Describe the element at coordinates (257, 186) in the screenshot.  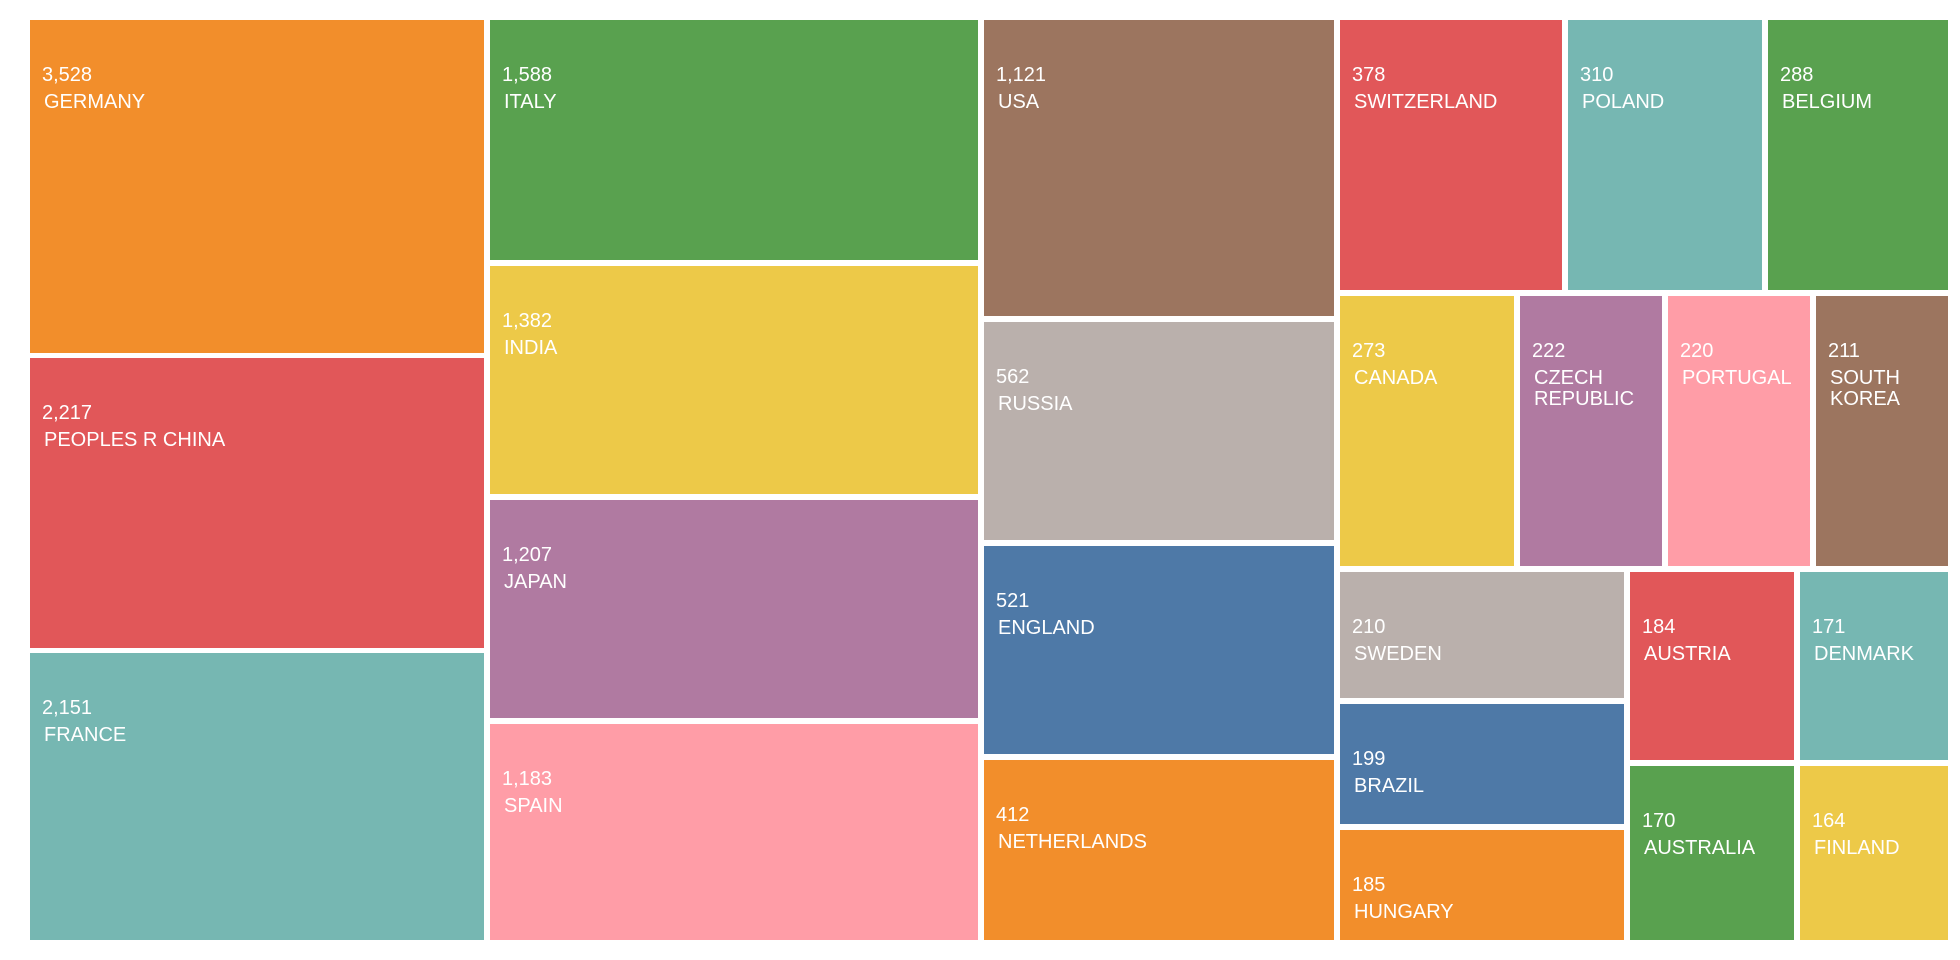
I see `treemap-tile-germany: 3,528 GERMANY` at that location.